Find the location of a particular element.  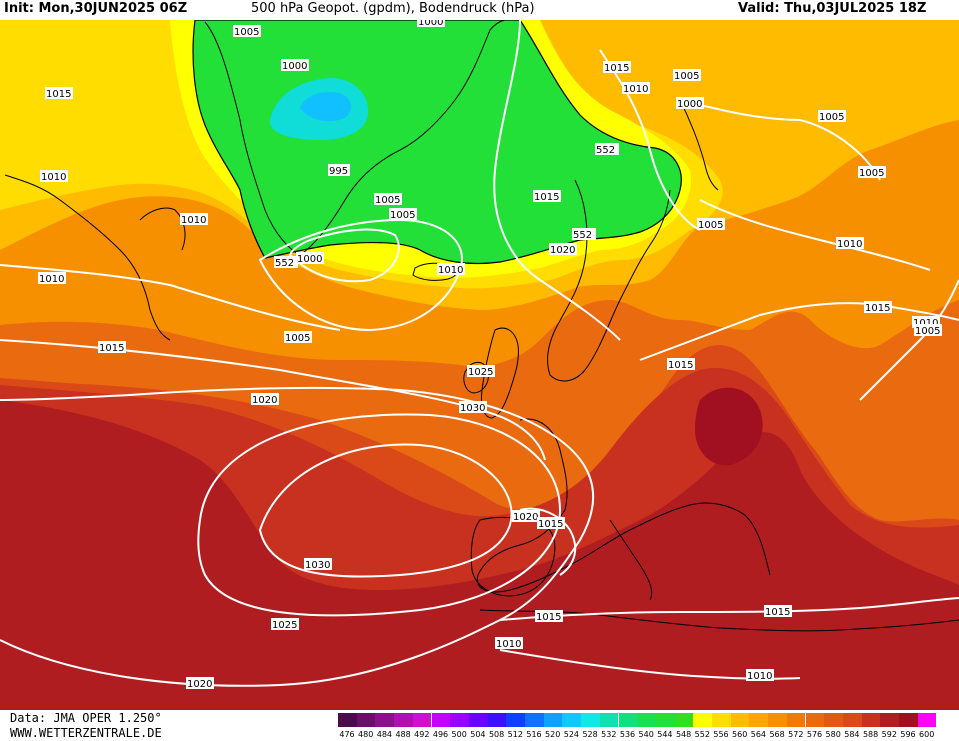

isobar-1020-iberia is located at coordinates (548, 541).